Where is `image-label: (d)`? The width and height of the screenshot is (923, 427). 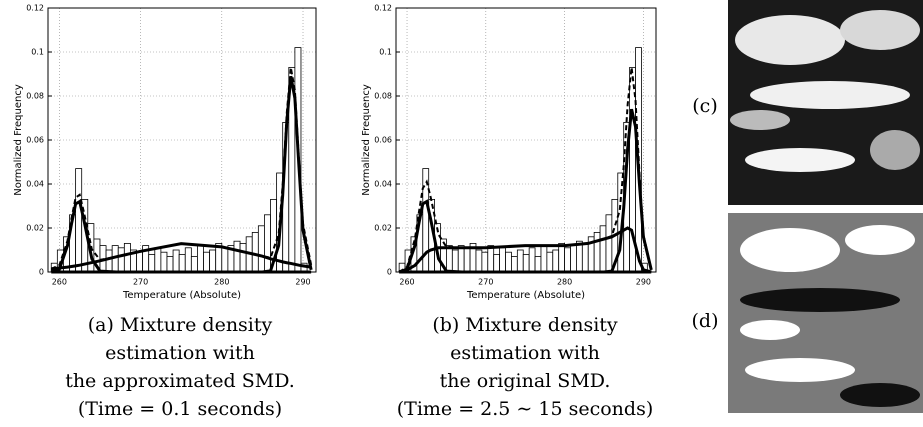
image-label: (d) is located at coordinates (705, 321).